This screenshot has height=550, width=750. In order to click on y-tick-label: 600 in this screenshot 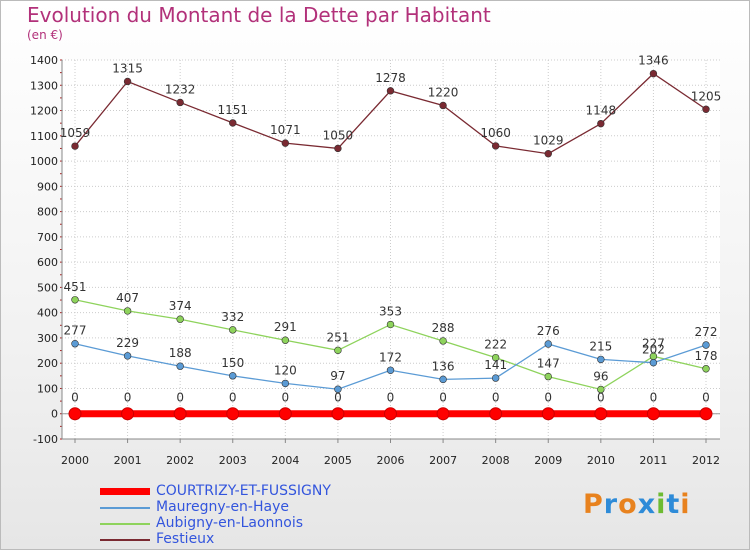, I will do `click(47, 262)`.